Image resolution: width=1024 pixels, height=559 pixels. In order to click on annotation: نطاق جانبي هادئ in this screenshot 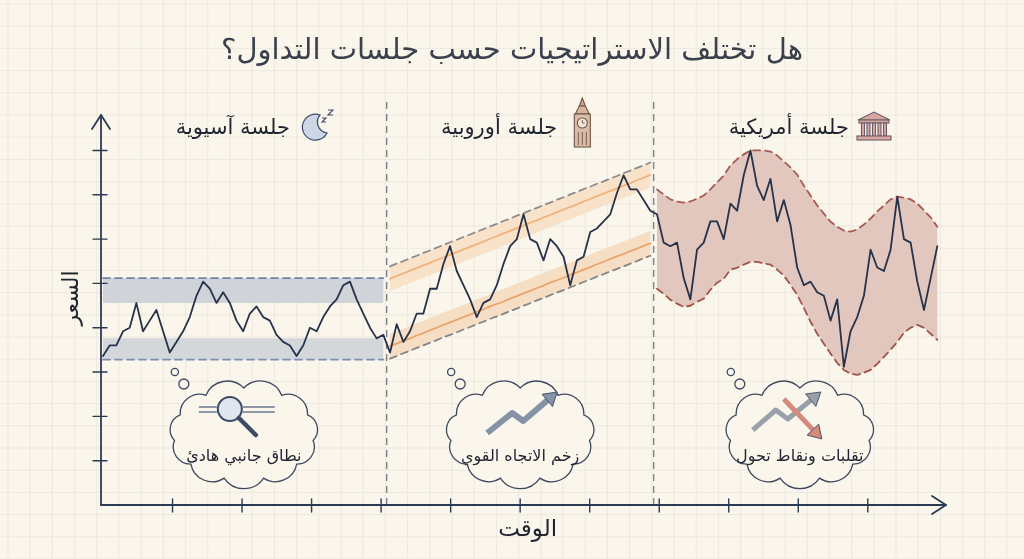, I will do `click(244, 455)`.